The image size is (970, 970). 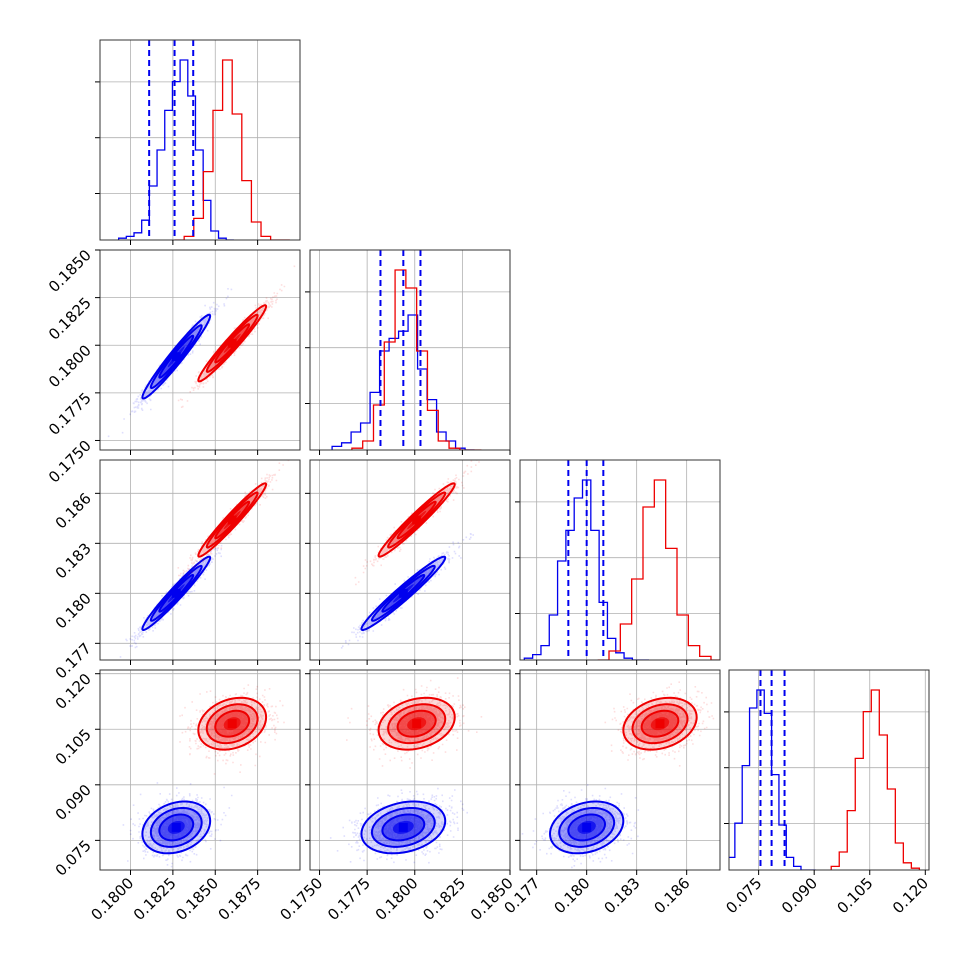 I want to click on y-tick-label-p4-0: 0.075, so click(x=73, y=858).